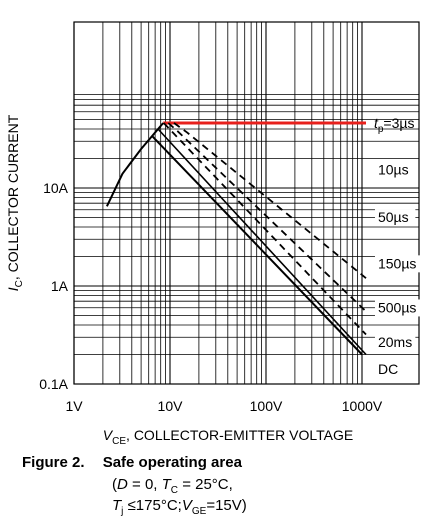  What do you see at coordinates (74, 406) in the screenshot?
I see `x-tick-label: 1V` at bounding box center [74, 406].